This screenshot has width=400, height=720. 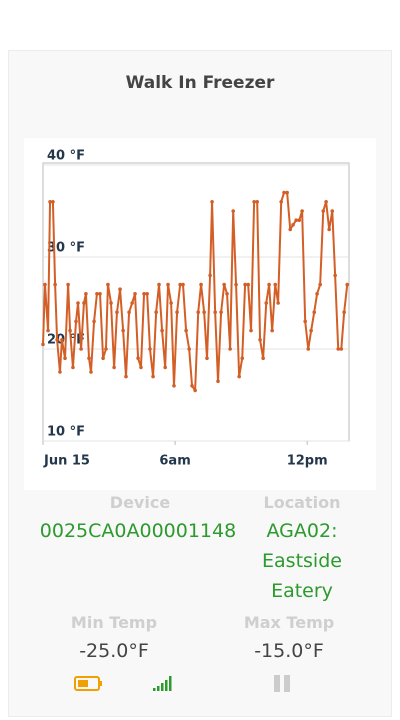 I want to click on battery-tip, so click(x=101, y=683).